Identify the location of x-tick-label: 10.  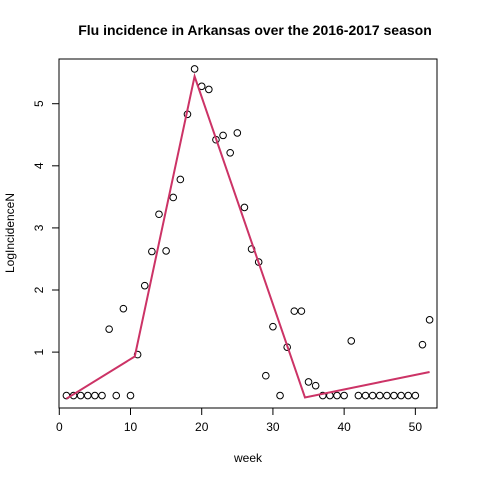
(131, 427).